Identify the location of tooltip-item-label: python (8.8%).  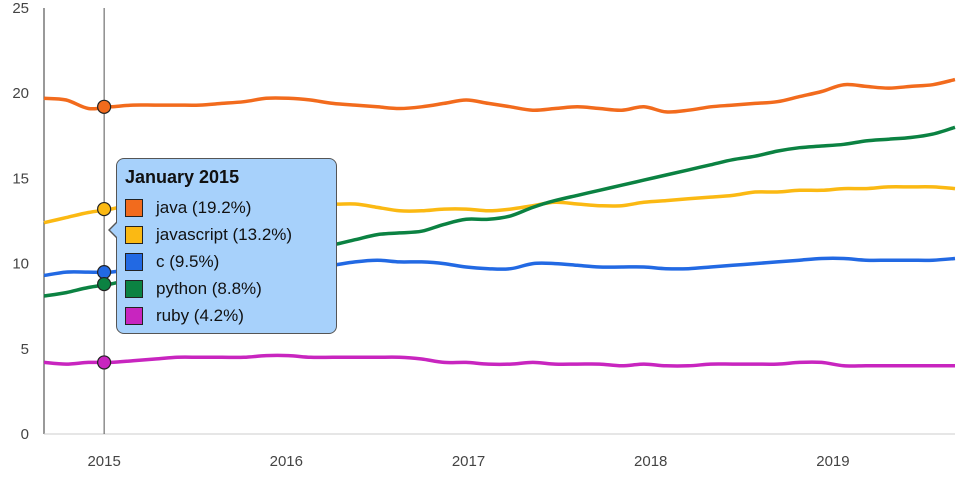
(209, 288).